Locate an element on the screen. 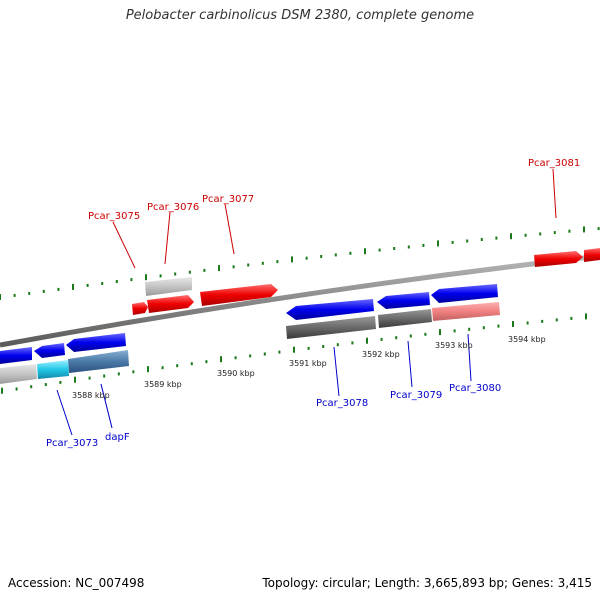 The image size is (600, 604). gene-label-pcar-3073: Pcar_3073 is located at coordinates (72, 443).